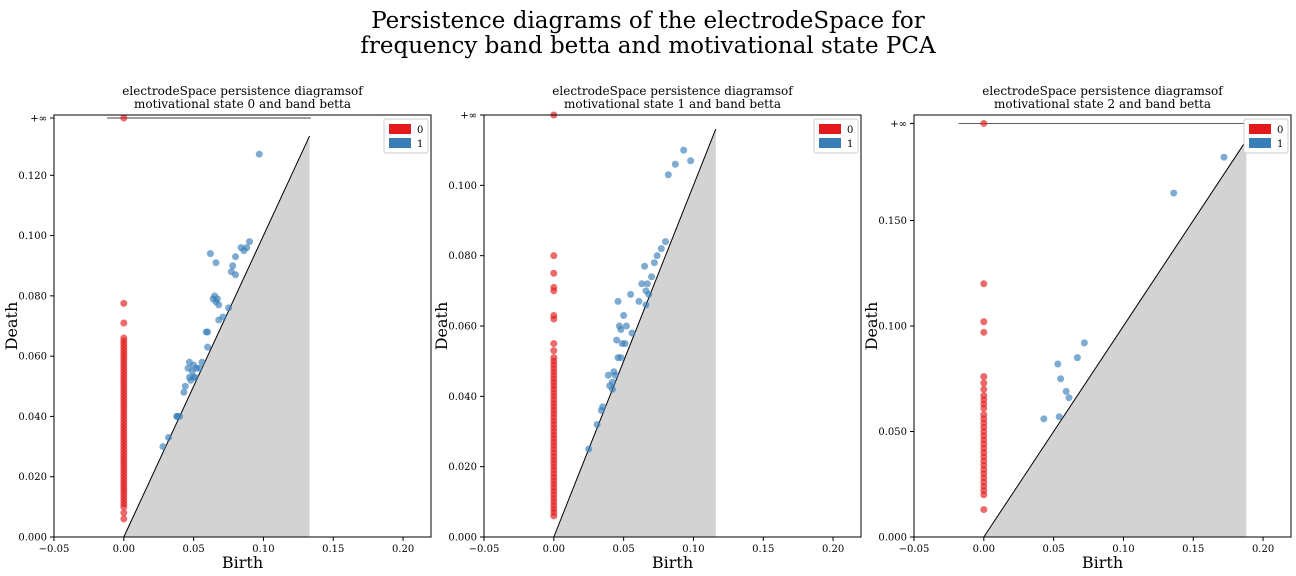 The image size is (1296, 576). What do you see at coordinates (462, 327) in the screenshot?
I see `y-tick-label: 0.060` at bounding box center [462, 327].